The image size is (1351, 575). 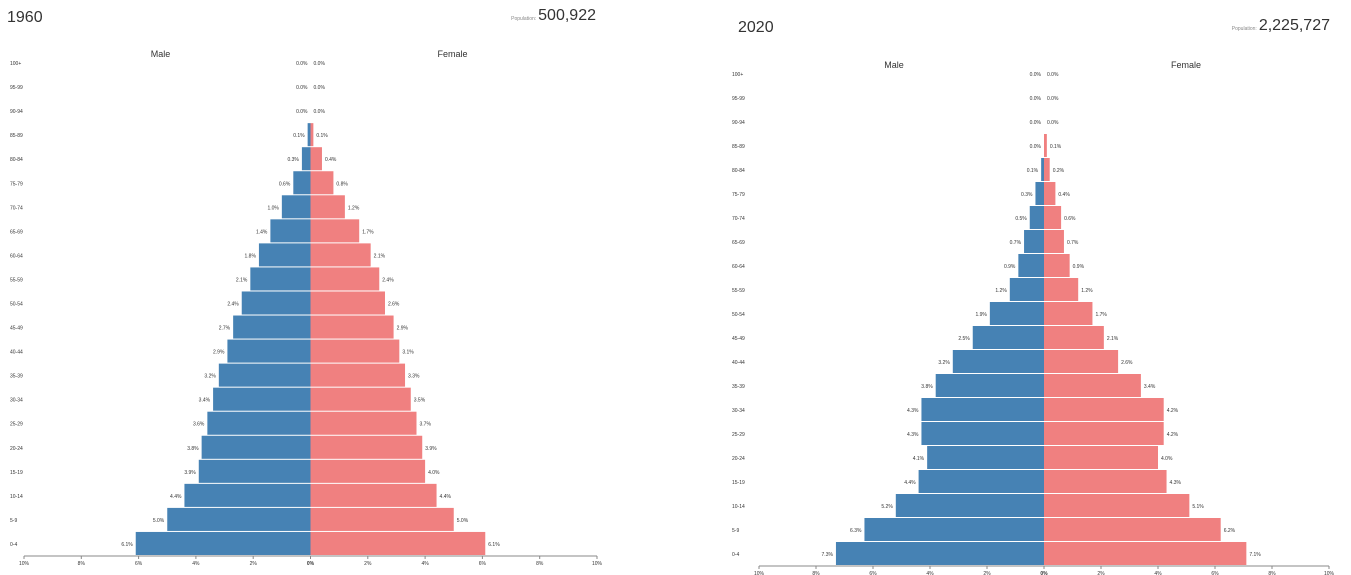 What do you see at coordinates (1186, 65) in the screenshot?
I see `series-header-female: Female` at bounding box center [1186, 65].